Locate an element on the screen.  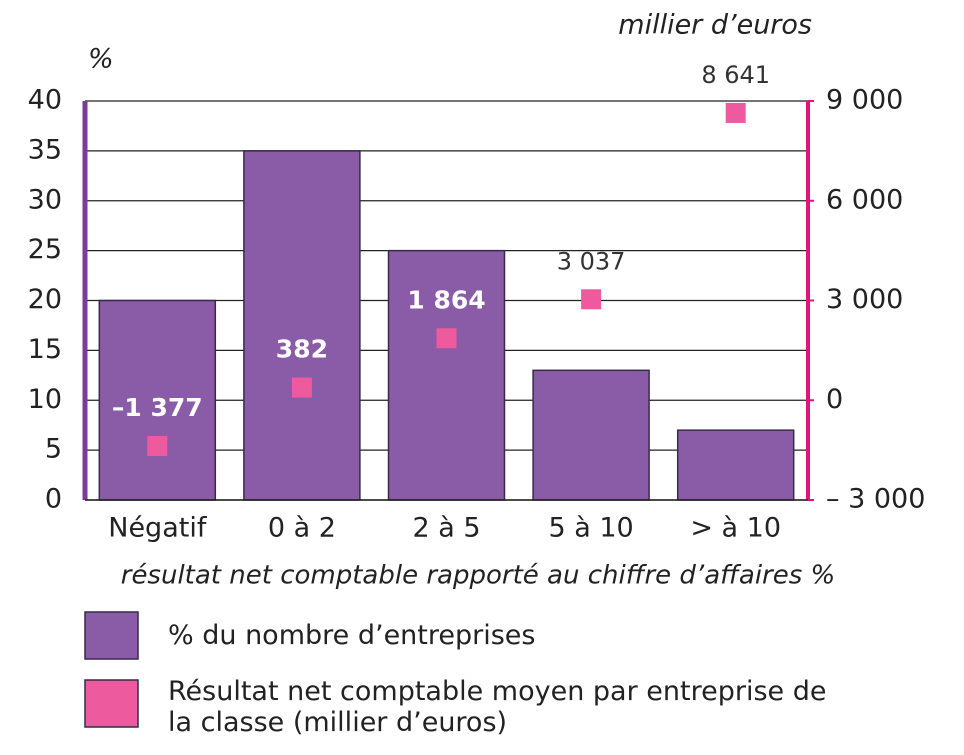
y2-axis-label: millier d’euros is located at coordinates (715, 25).